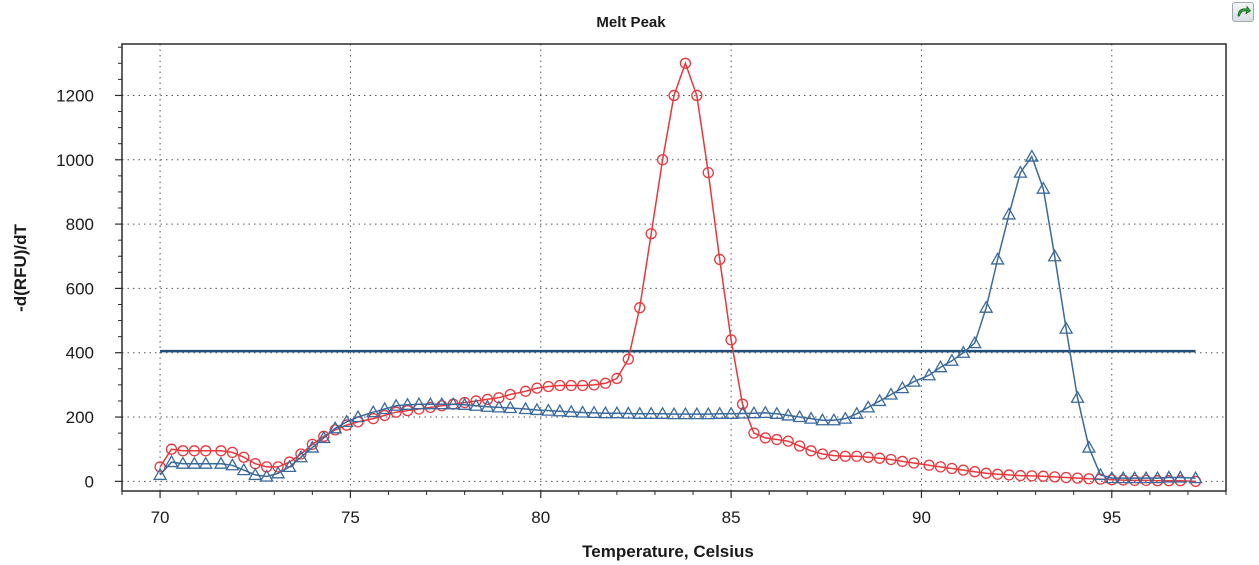  I want to click on y-tick-label: 1200, so click(75, 95).